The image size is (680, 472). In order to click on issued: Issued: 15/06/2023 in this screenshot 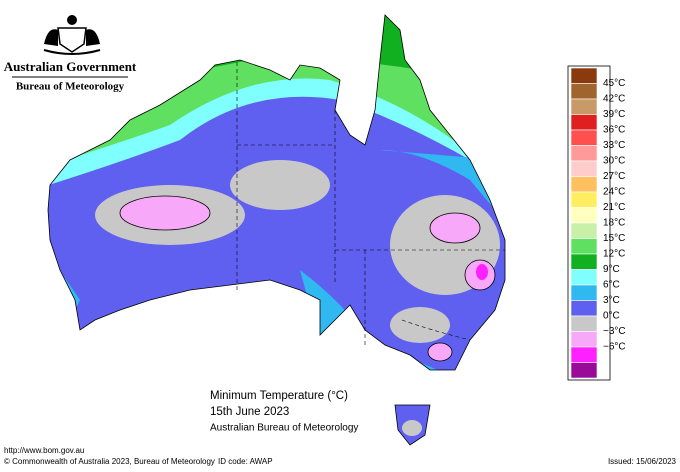, I will do `click(642, 461)`.